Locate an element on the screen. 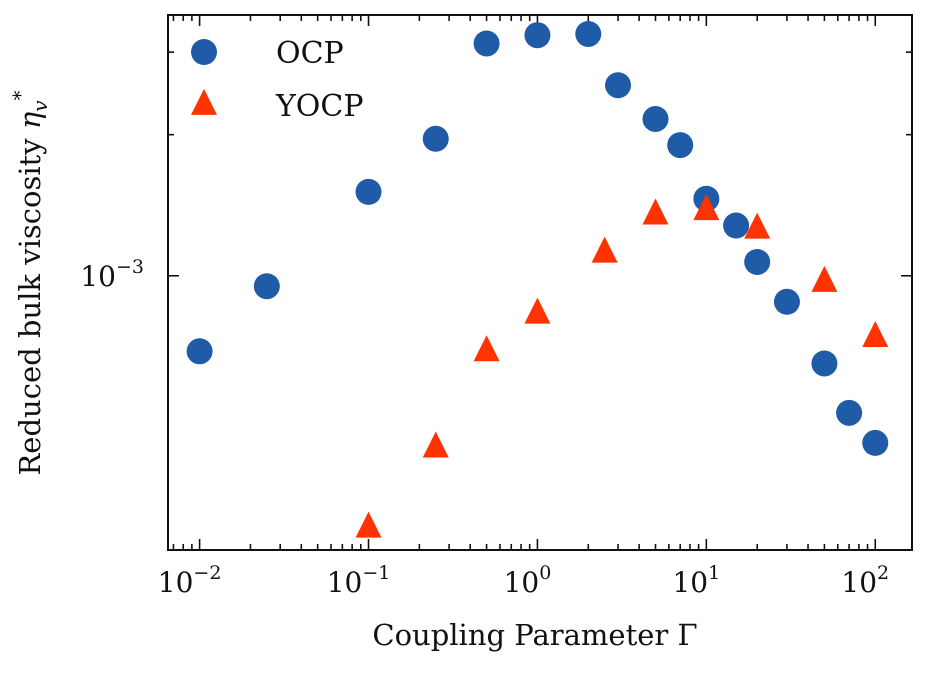 Image resolution: width=927 pixels, height=676 pixels. legend-marker-ocp is located at coordinates (204, 52).